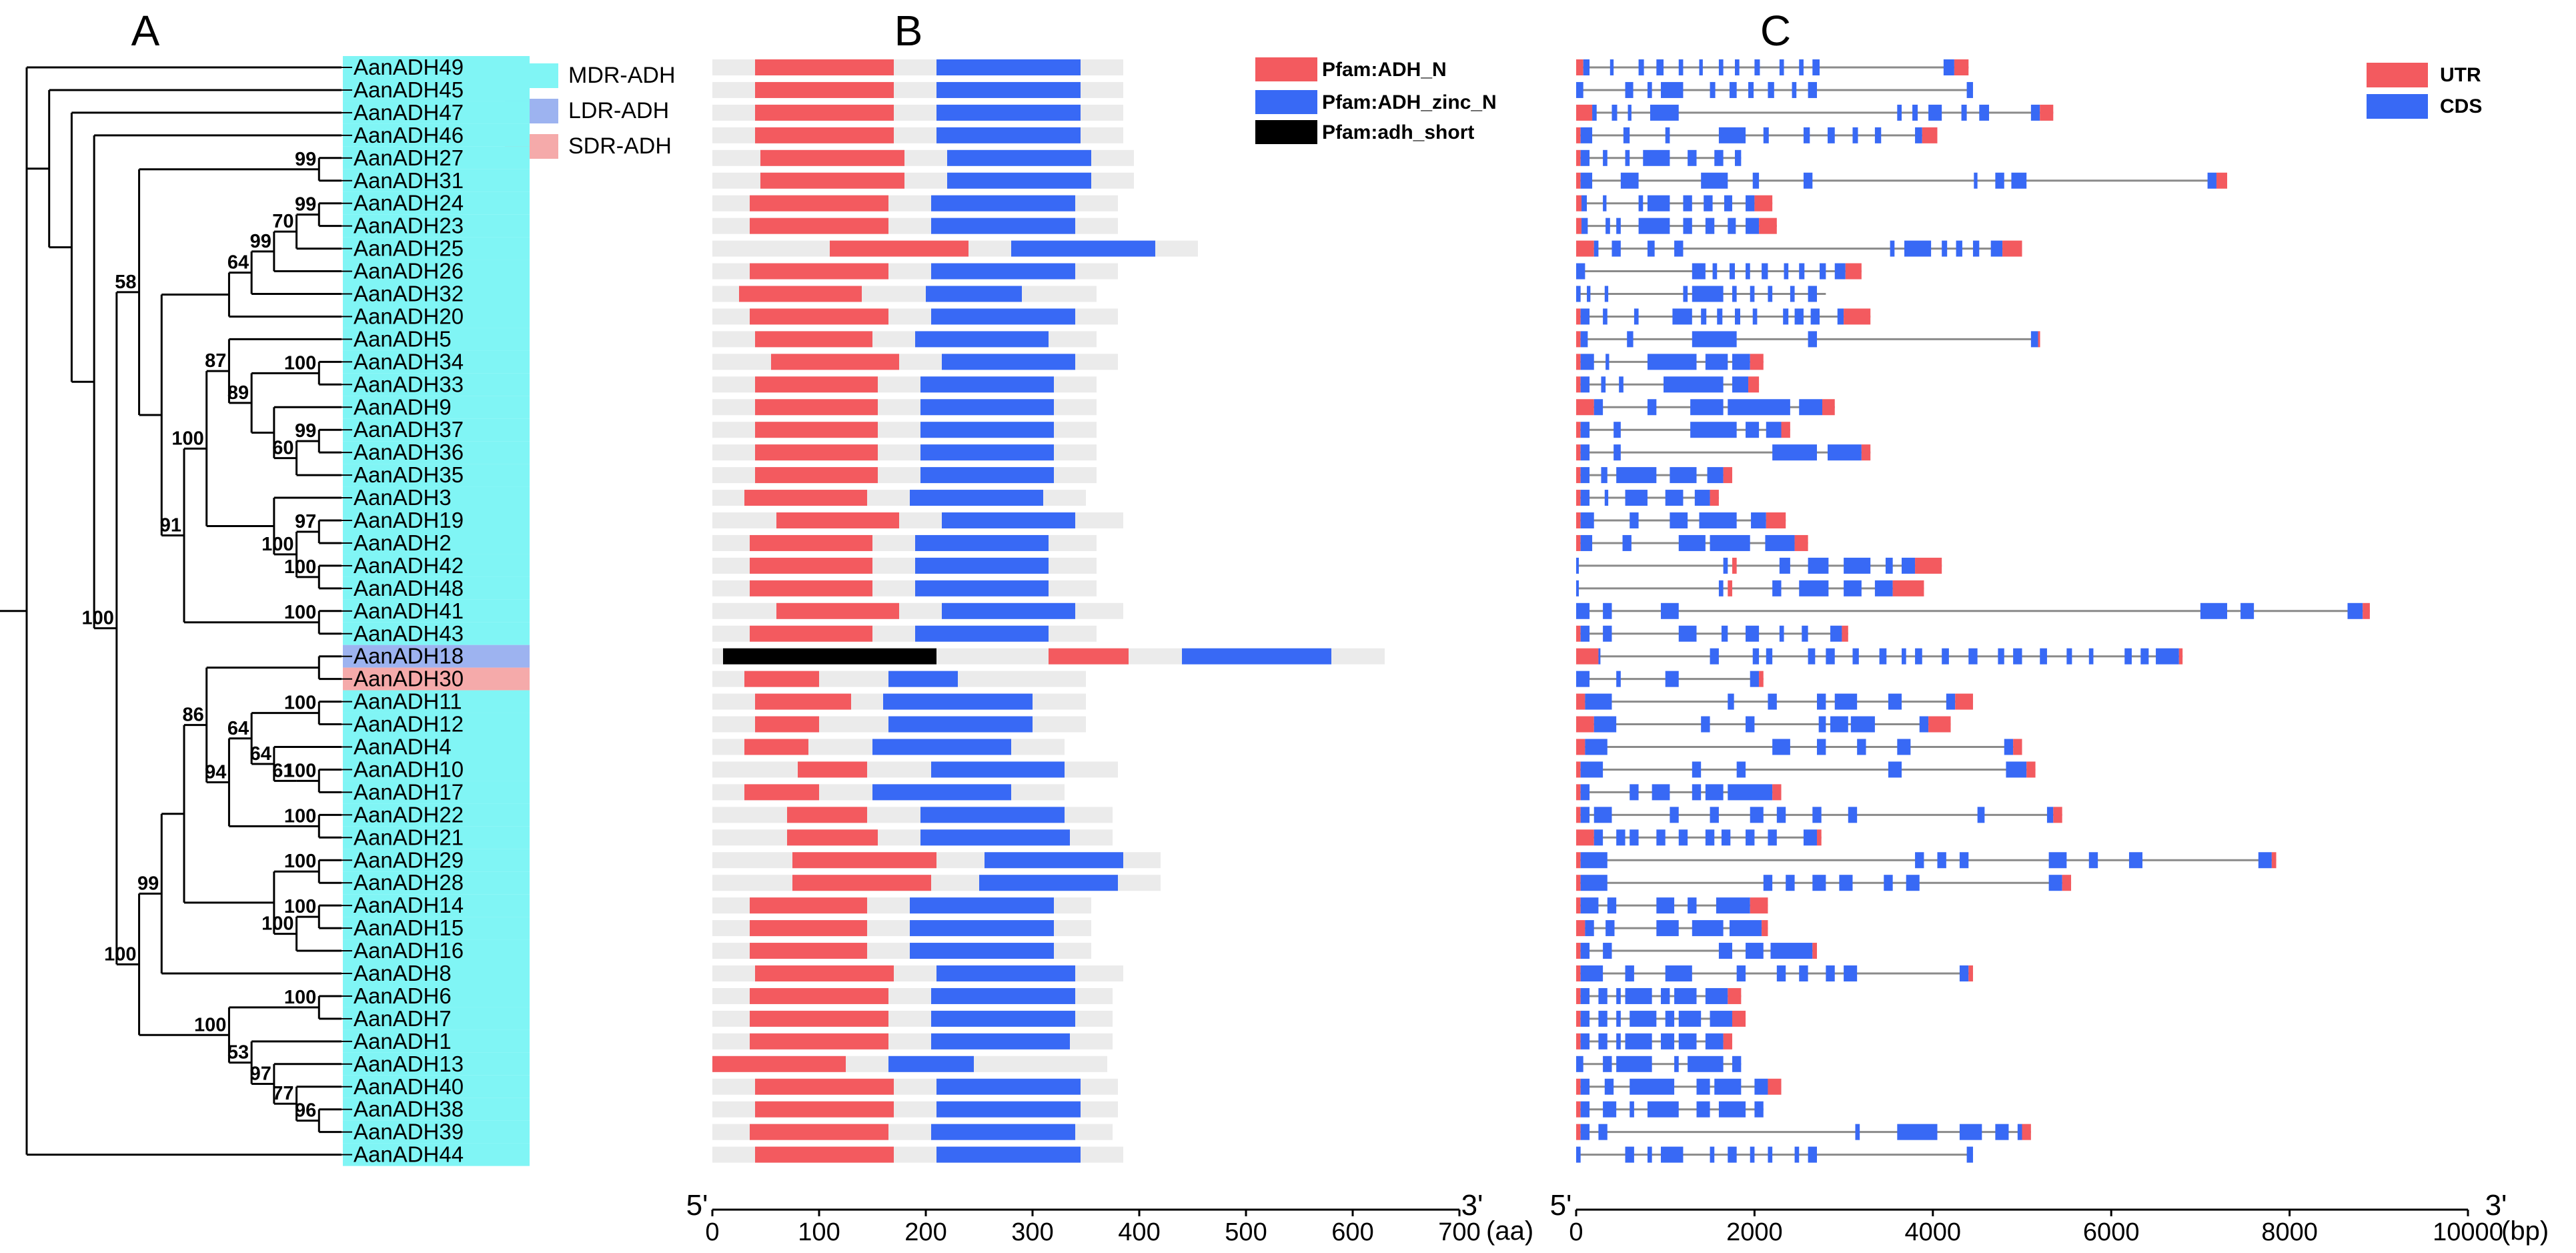  What do you see at coordinates (409, 474) in the screenshot?
I see `gene-label: AanADH35` at bounding box center [409, 474].